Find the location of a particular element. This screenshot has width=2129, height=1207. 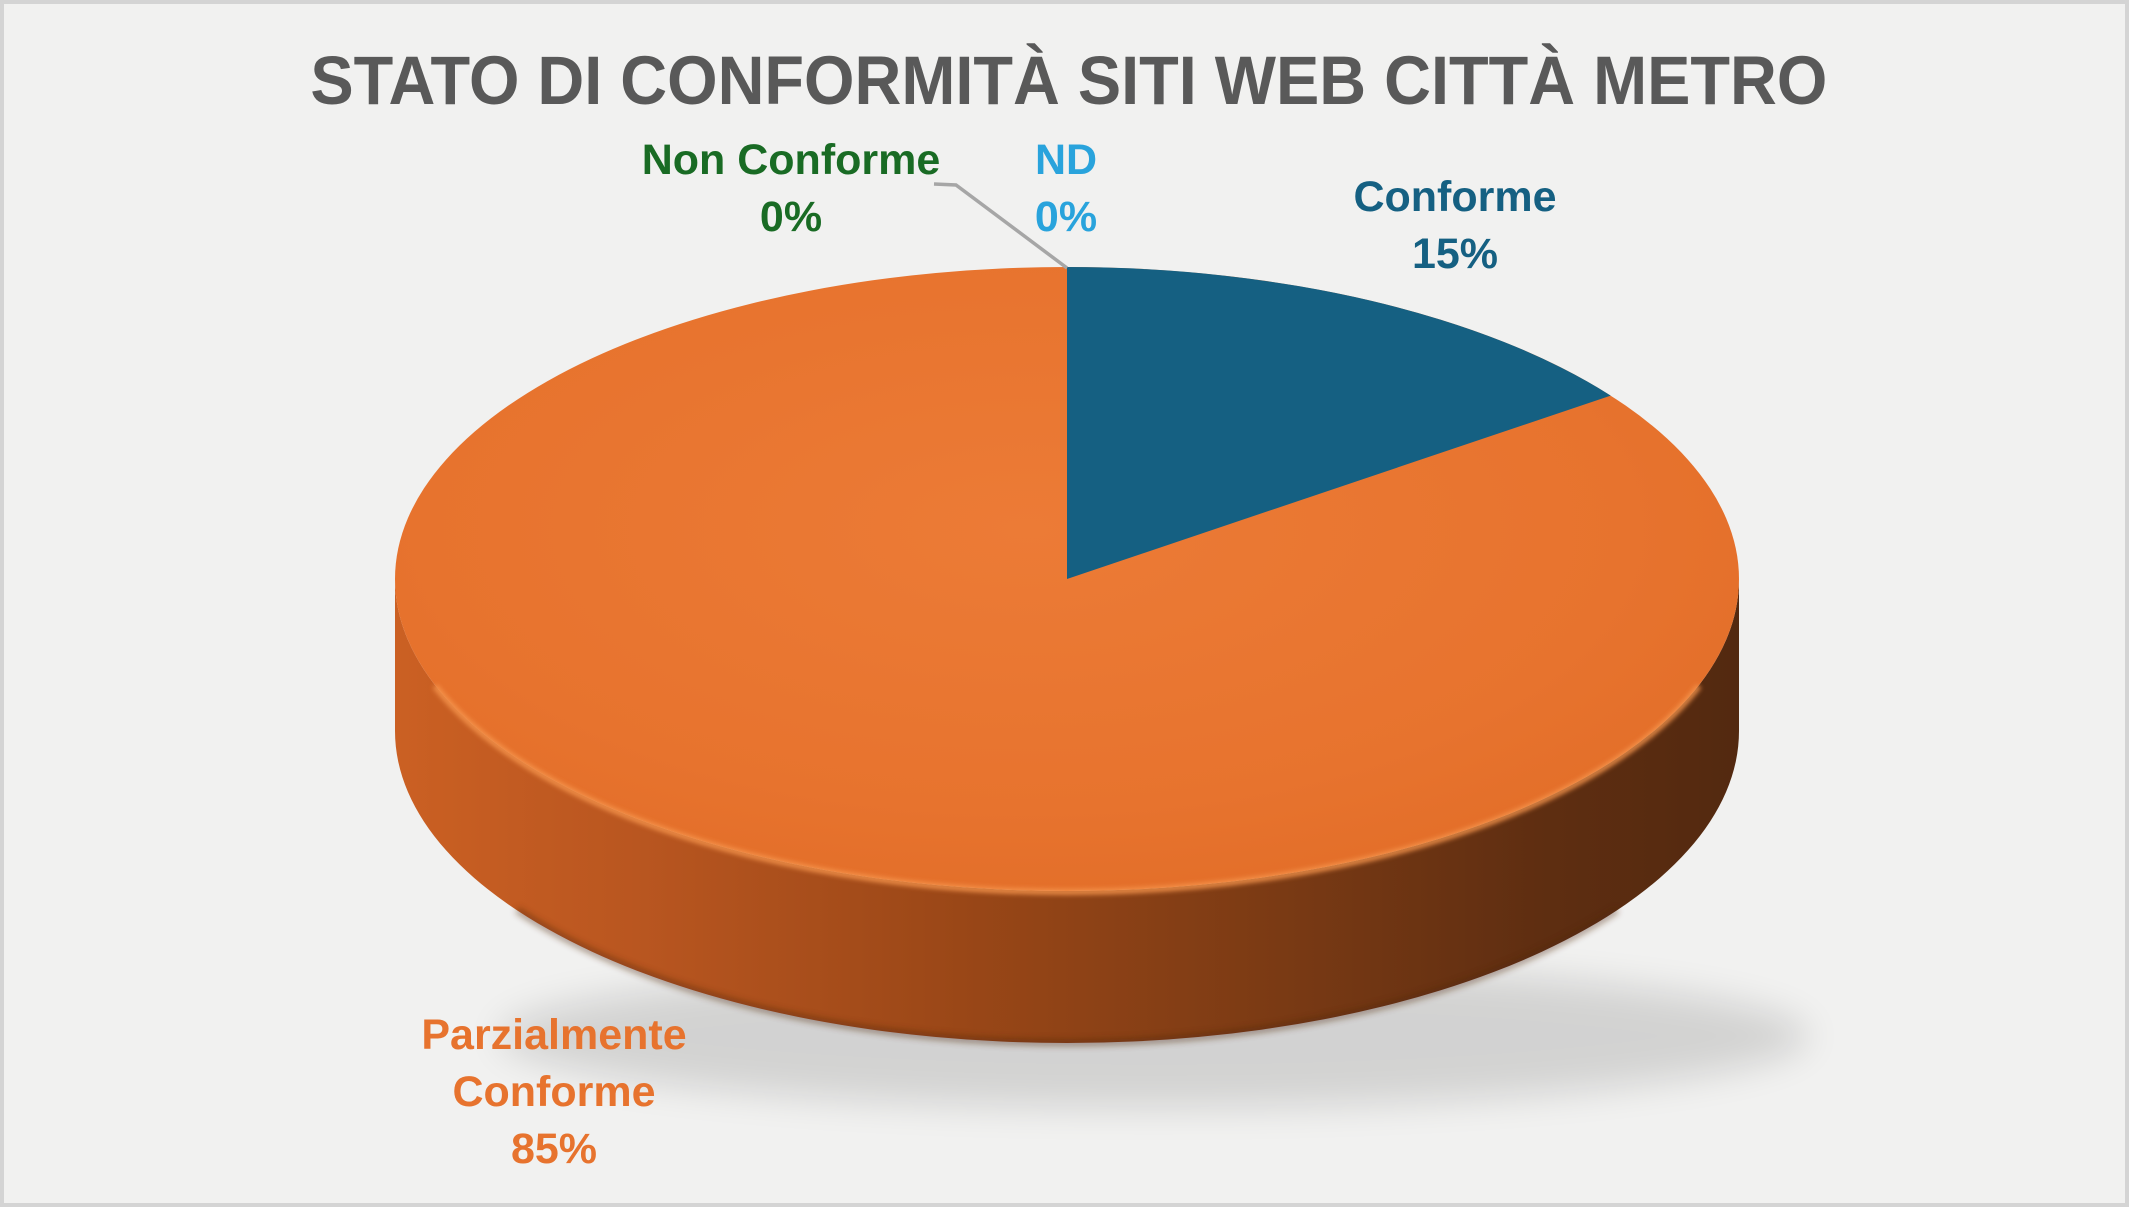

label-parzialmente-name2: Conforme is located at coordinates (554, 1092).